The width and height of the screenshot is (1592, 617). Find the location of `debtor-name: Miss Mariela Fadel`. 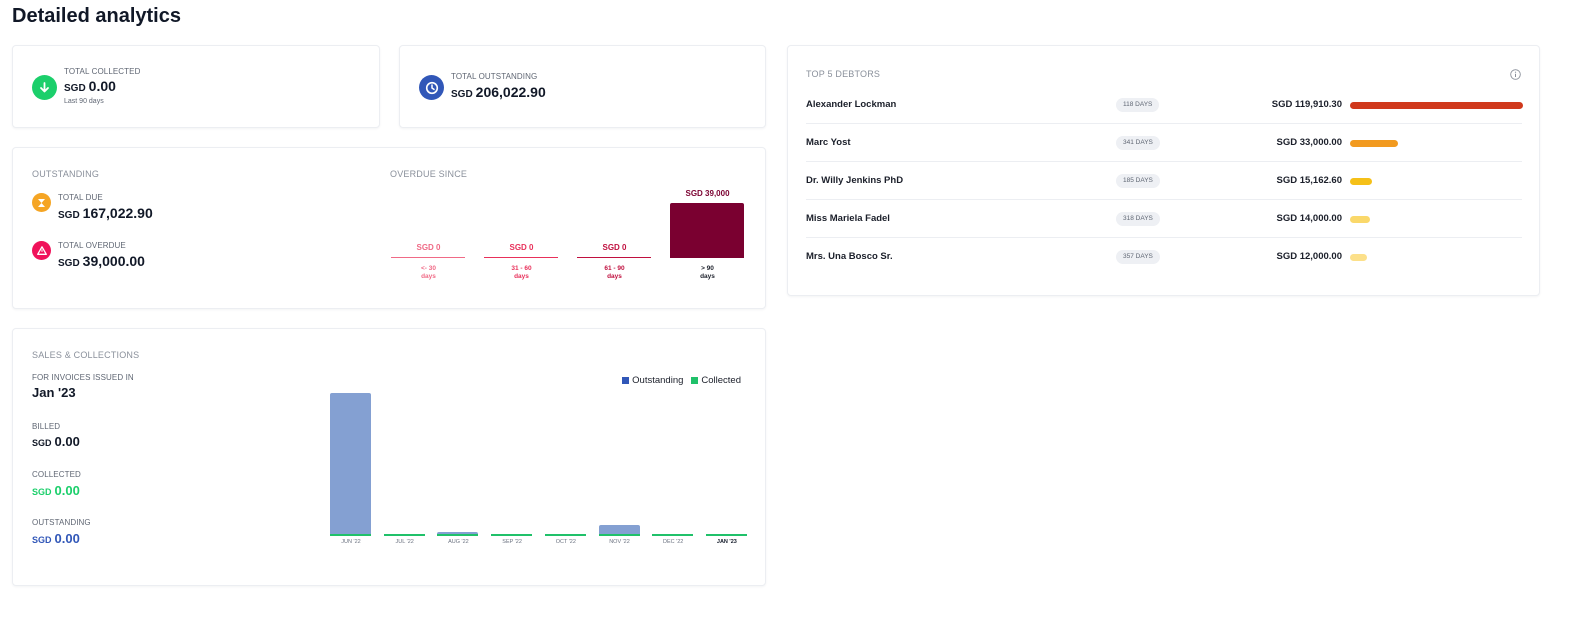

debtor-name: Miss Mariela Fadel is located at coordinates (848, 218).